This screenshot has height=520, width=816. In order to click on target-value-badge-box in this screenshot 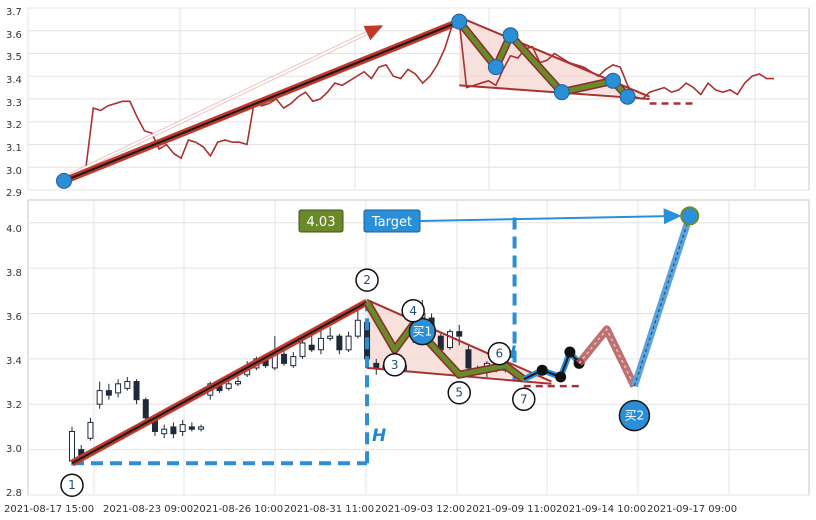, I will do `click(321, 221)`.